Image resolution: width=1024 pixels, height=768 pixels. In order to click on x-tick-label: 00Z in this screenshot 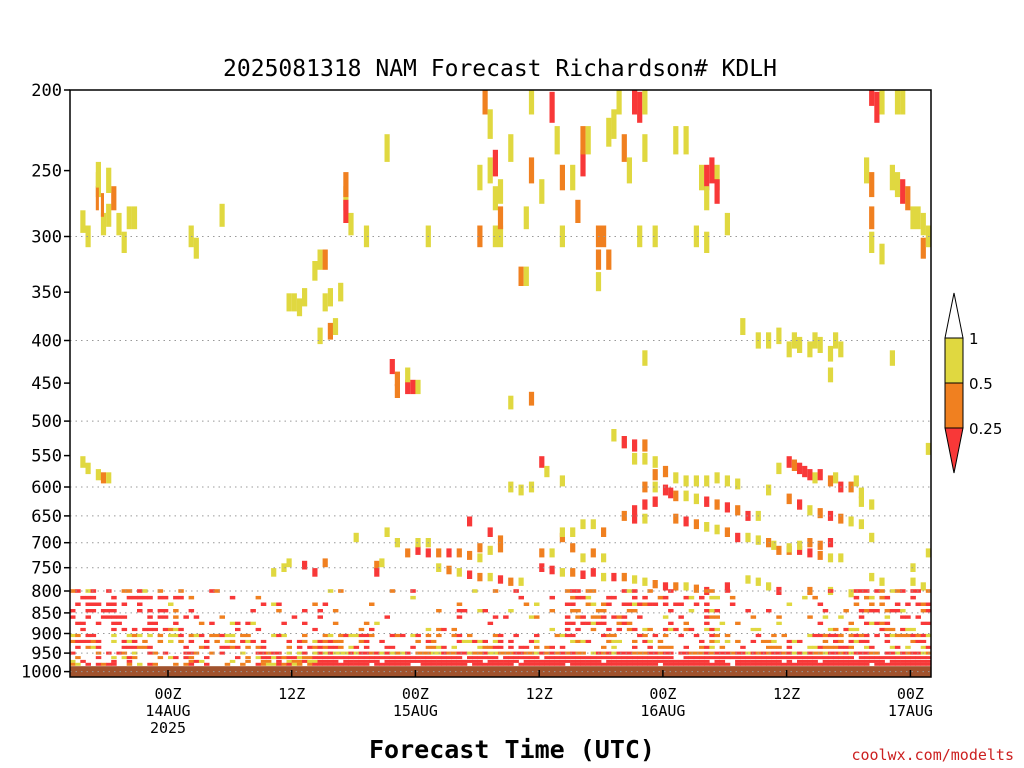, I will do `click(167, 694)`.